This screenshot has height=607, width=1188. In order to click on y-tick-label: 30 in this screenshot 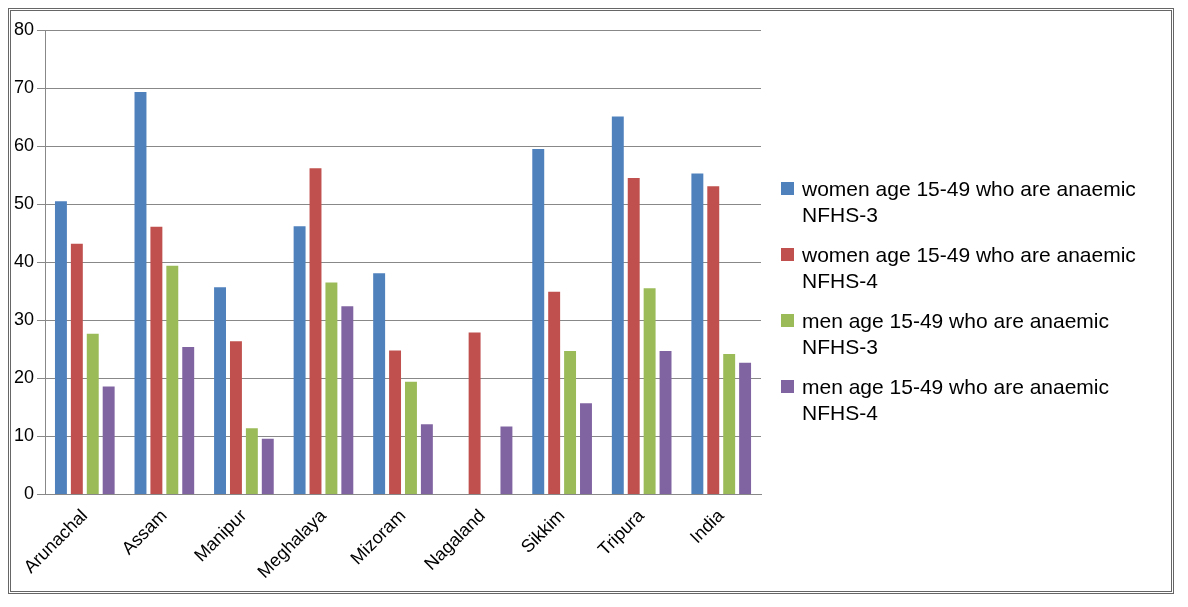, I will do `click(24, 319)`.